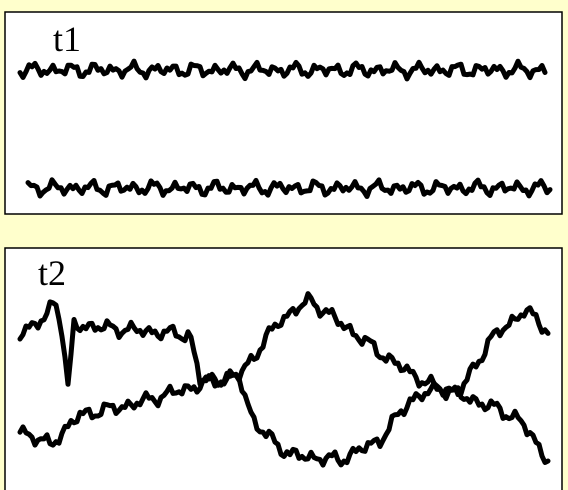 This screenshot has height=490, width=568. I want to click on panel-label: t2, so click(52, 273).